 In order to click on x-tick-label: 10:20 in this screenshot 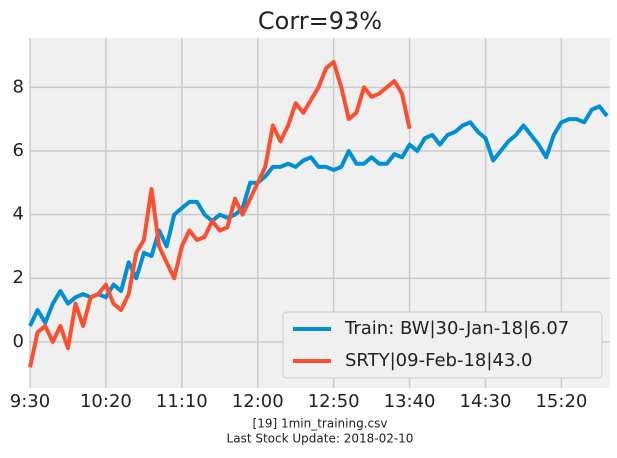, I will do `click(106, 401)`.